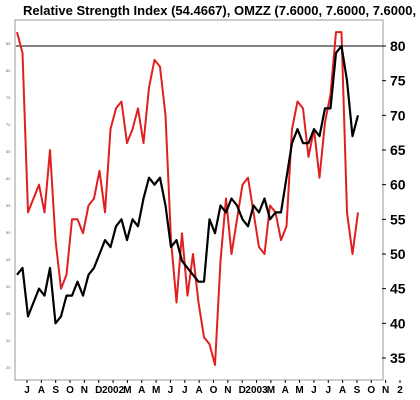 This screenshot has height=400, width=420. What do you see at coordinates (256, 390) in the screenshot?
I see `x-tick-label: 2003` at bounding box center [256, 390].